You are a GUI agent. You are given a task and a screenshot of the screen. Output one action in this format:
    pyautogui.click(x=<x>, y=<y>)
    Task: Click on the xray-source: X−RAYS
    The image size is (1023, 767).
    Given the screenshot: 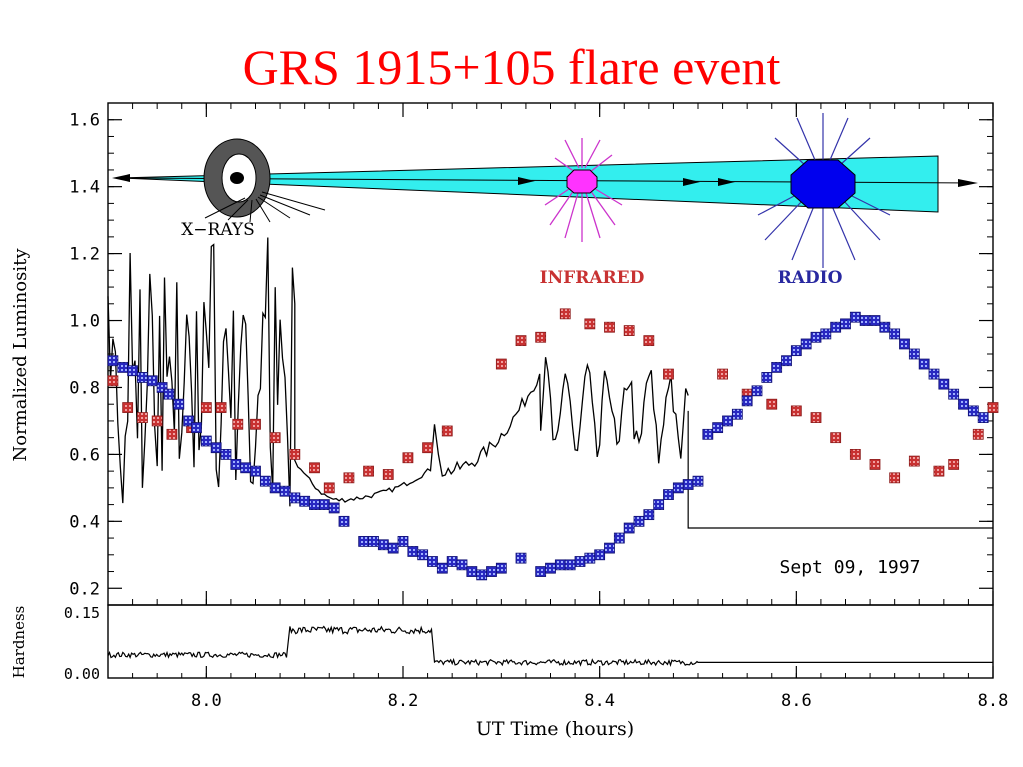 What is the action you would take?
    pyautogui.click(x=253, y=189)
    